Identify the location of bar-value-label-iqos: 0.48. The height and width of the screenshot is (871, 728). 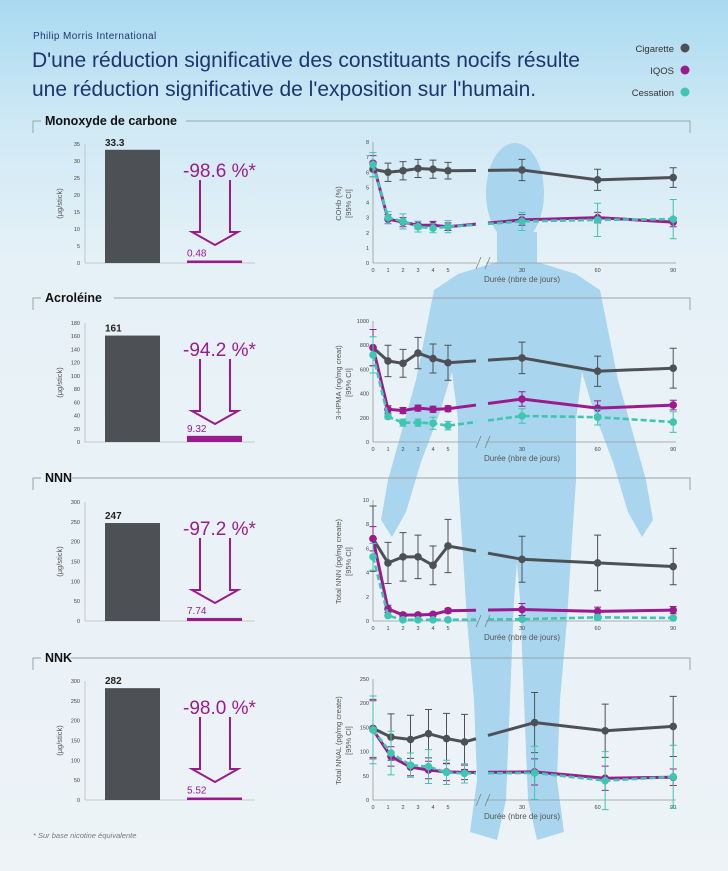
(197, 254).